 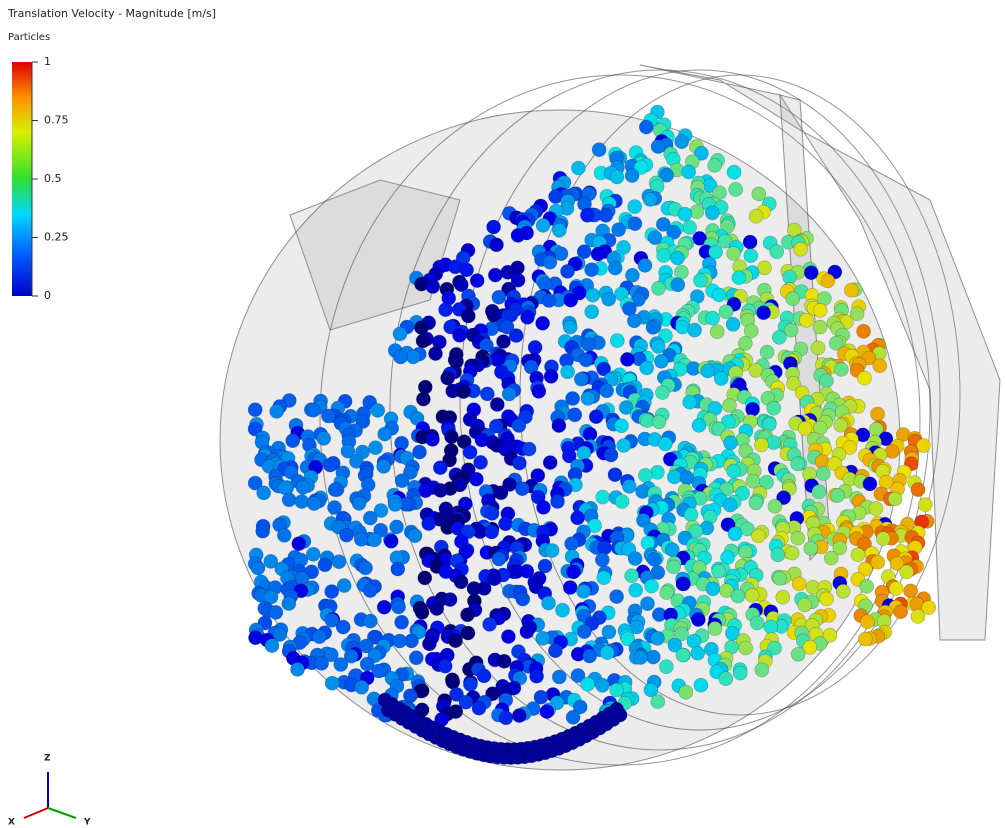 I want to click on legend-title: Translation Velocity - Magnitude [m/s], so click(x=111, y=13).